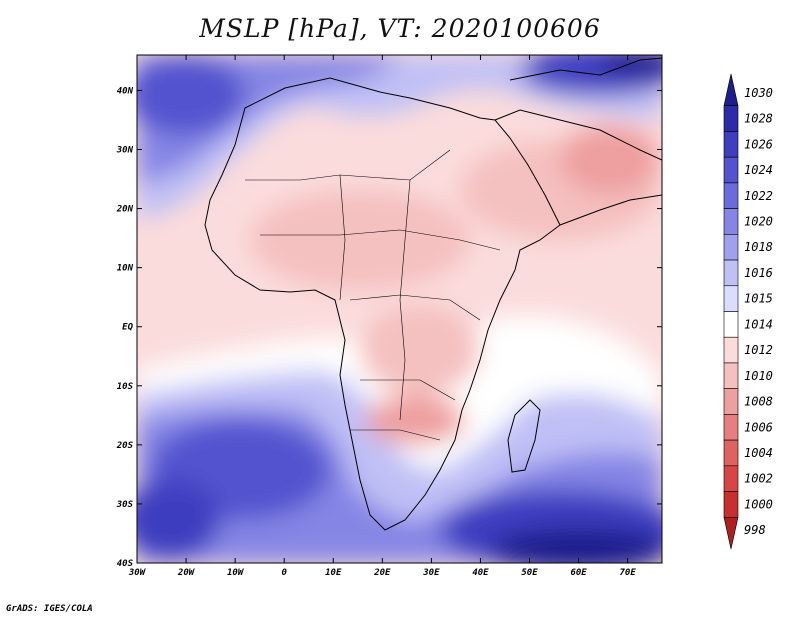  Describe the element at coordinates (125, 91) in the screenshot. I see `lat-tick-label: 40N` at that location.